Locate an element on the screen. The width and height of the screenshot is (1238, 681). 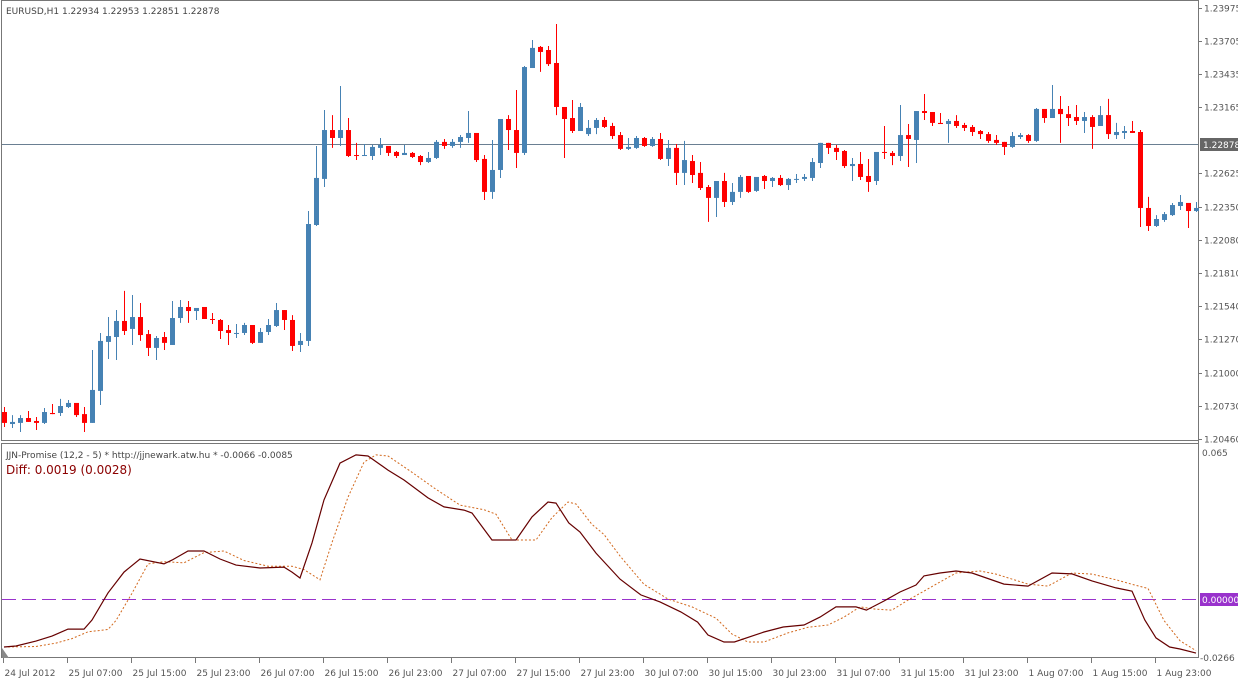
price-tick-label: 1.22350 is located at coordinates (1221, 209).